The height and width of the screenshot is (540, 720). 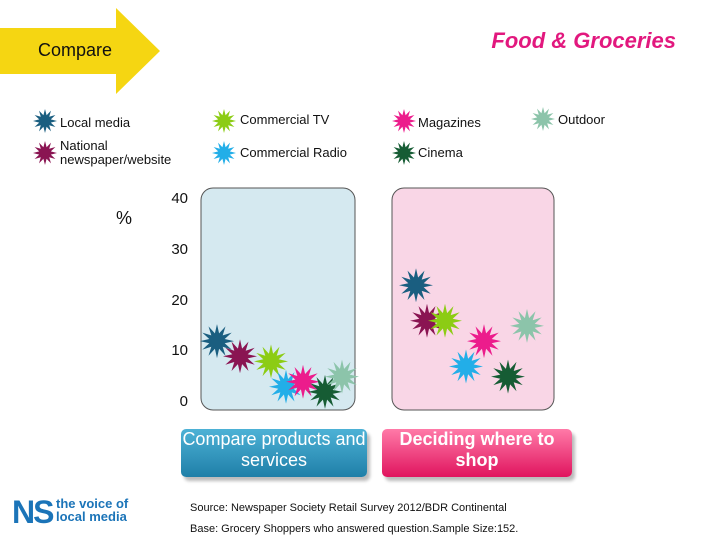 What do you see at coordinates (427, 320) in the screenshot?
I see `data-point-national-newspaper-website-shop` at bounding box center [427, 320].